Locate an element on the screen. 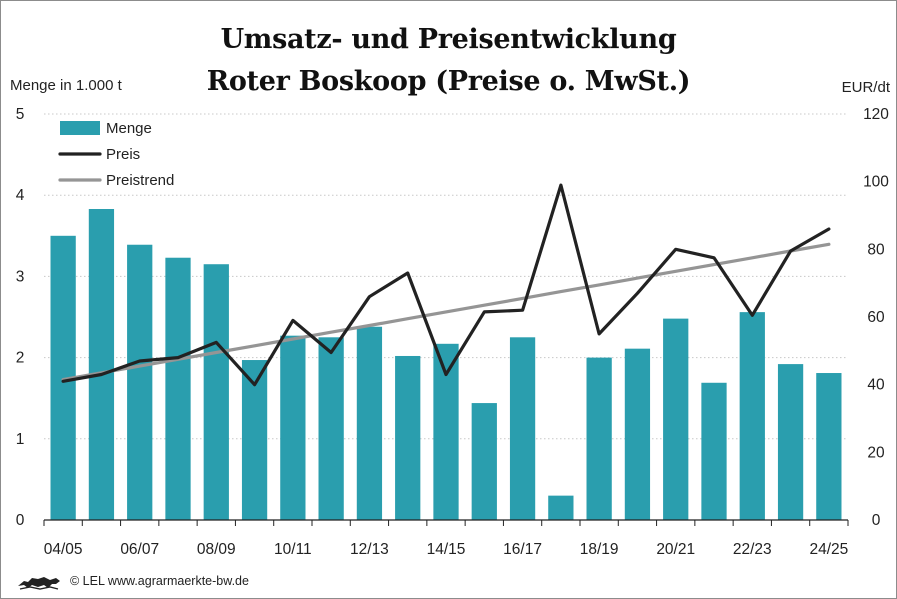  x-tick-label: 14/15 is located at coordinates (446, 549).